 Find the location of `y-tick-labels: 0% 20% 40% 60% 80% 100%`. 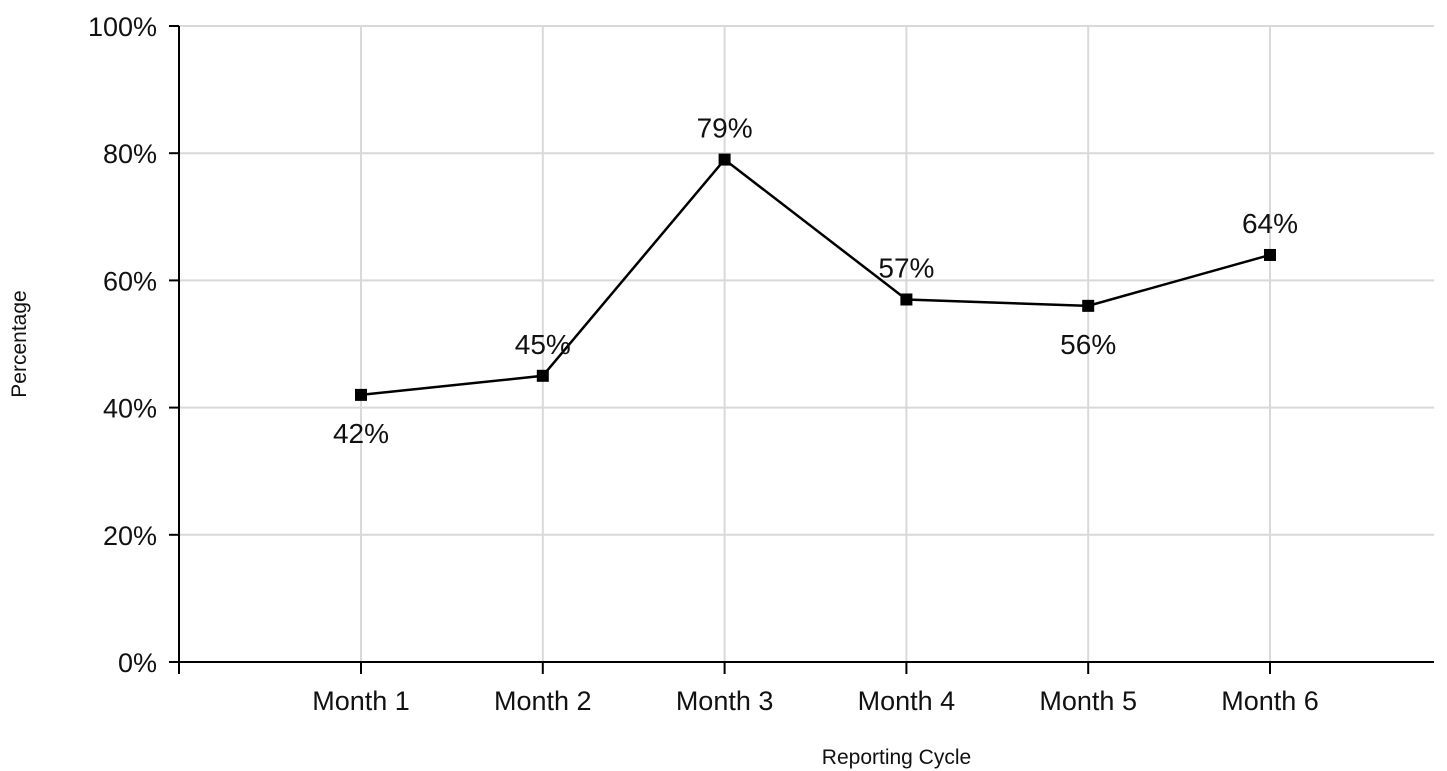

y-tick-labels: 0% 20% 40% 60% 80% 100% is located at coordinates (122, 345).